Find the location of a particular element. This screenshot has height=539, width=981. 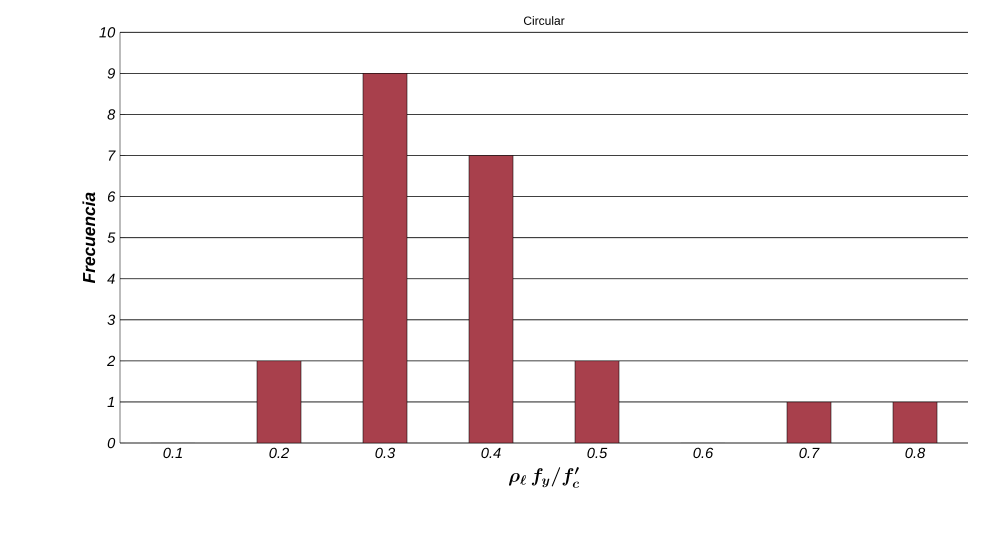

x-tick-label: 0.5 is located at coordinates (597, 453).